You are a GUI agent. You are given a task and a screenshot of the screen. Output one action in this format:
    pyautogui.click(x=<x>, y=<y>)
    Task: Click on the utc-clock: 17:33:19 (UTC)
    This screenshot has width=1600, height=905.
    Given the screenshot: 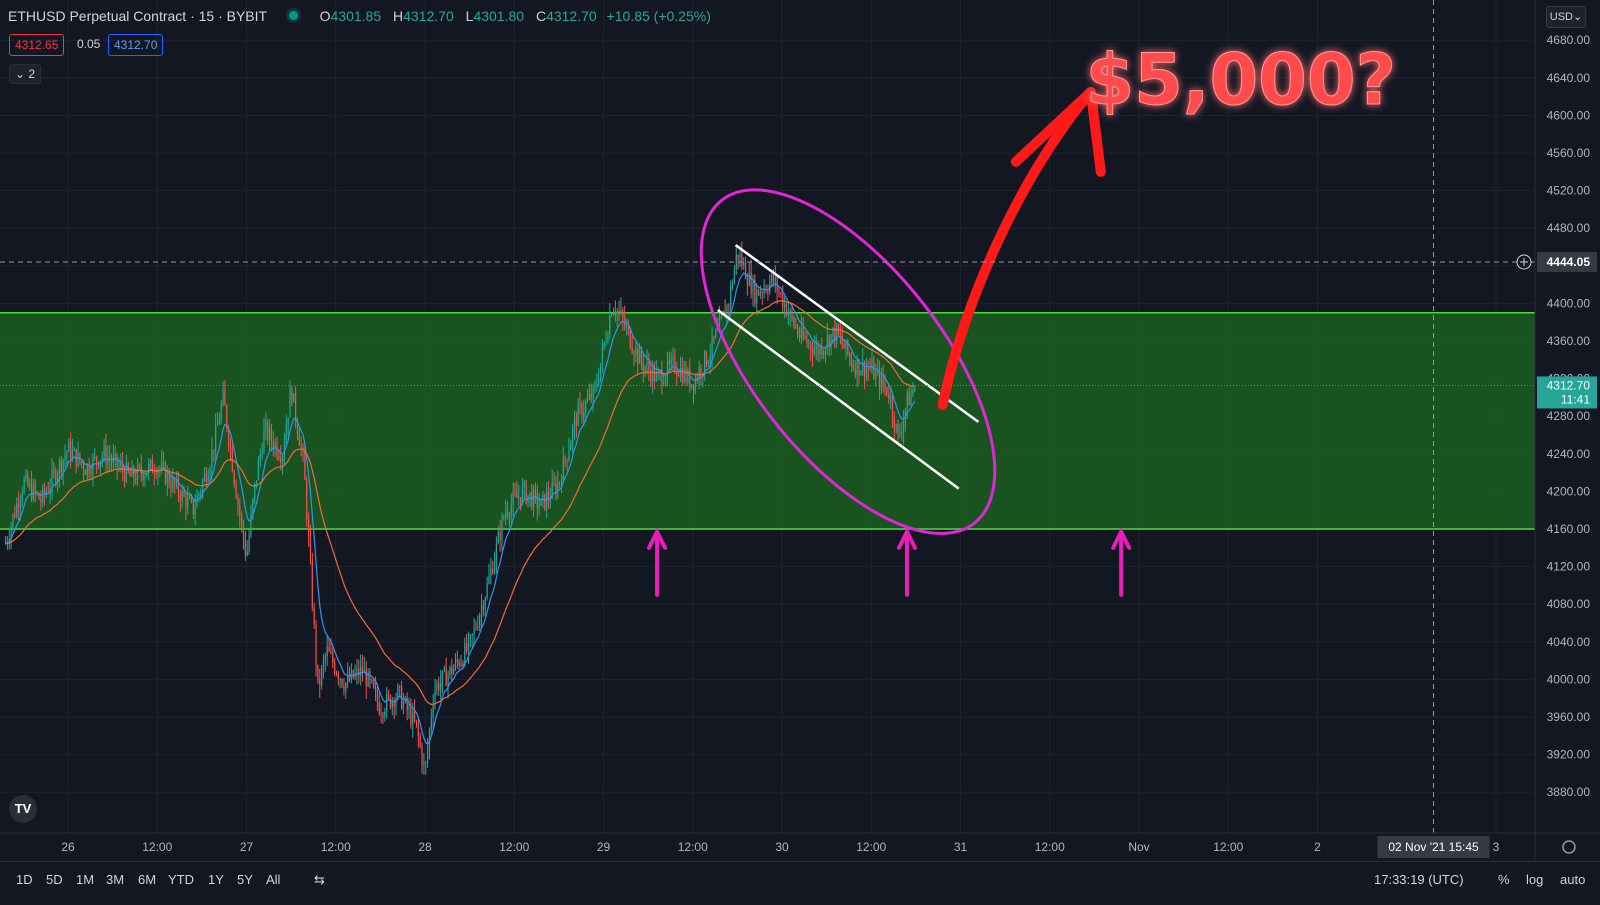 What is the action you would take?
    pyautogui.click(x=1419, y=879)
    